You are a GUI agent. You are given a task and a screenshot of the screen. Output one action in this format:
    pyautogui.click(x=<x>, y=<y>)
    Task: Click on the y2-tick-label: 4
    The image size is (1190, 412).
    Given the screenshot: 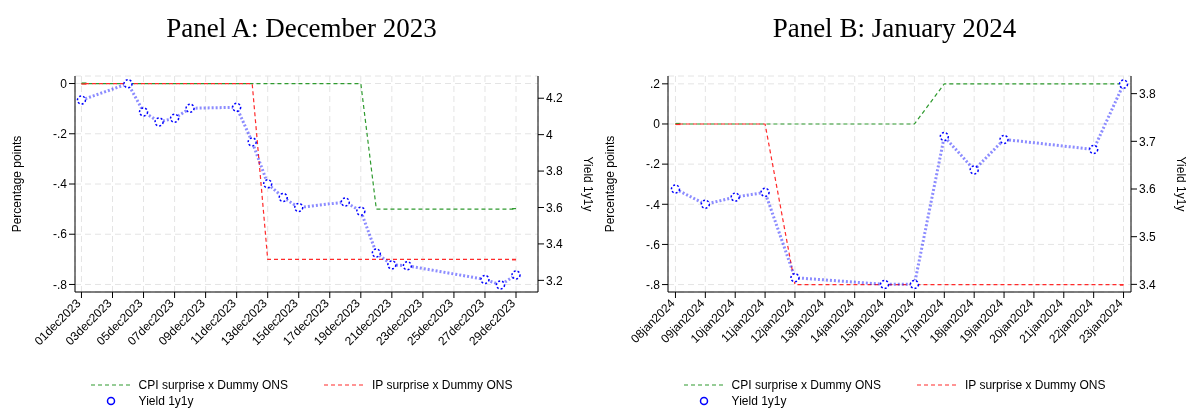 What is the action you would take?
    pyautogui.click(x=549, y=134)
    